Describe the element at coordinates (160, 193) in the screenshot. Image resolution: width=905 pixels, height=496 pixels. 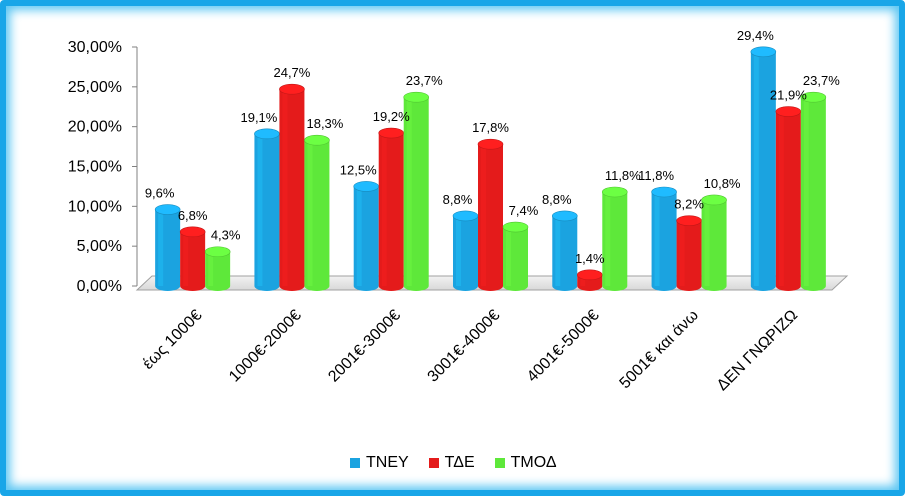
I see `data-label: 9,6%` at that location.